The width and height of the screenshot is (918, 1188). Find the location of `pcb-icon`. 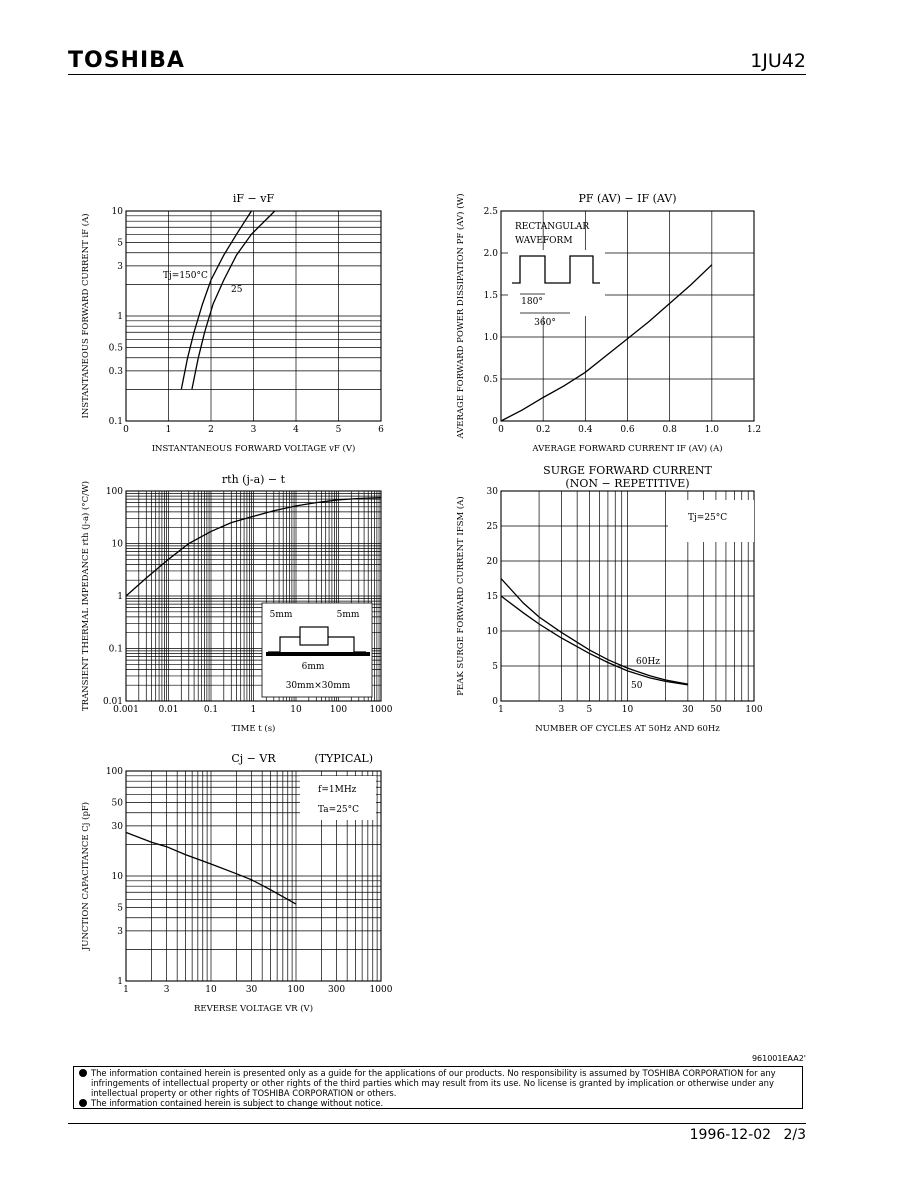

pcb-icon is located at coordinates (318, 654).